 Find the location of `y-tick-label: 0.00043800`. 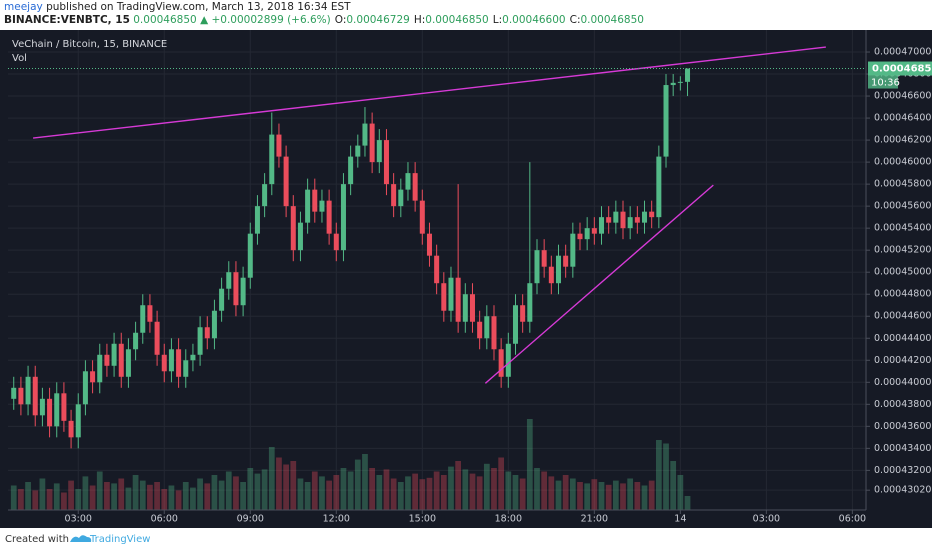

y-tick-label: 0.00043800 is located at coordinates (902, 404).